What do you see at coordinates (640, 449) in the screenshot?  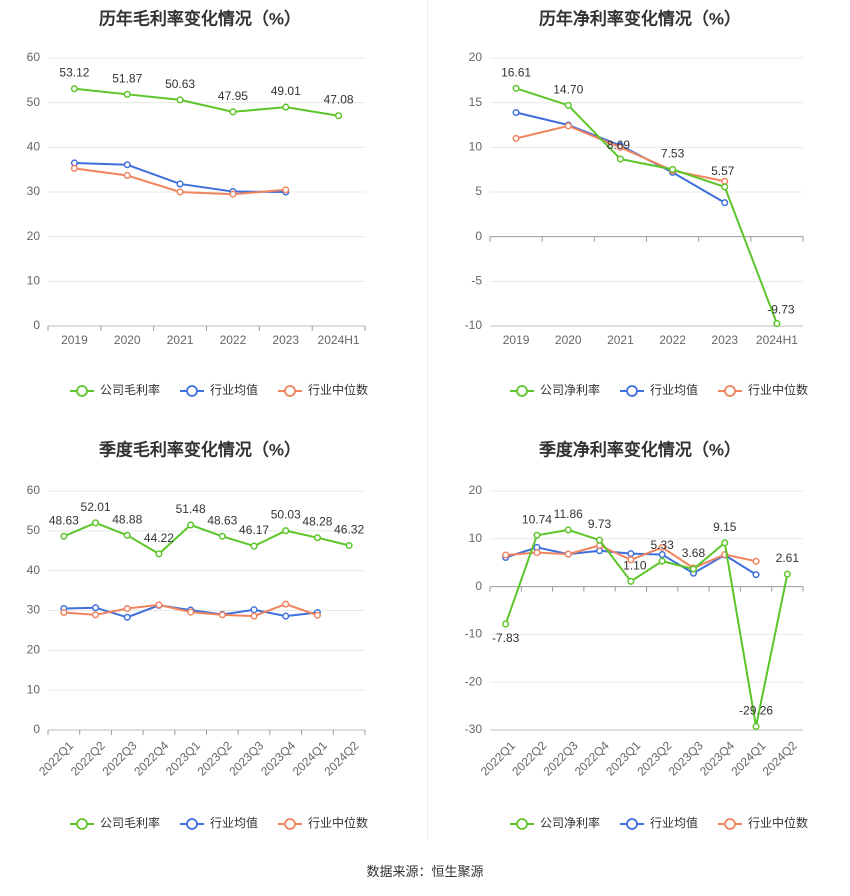 I see `chart-title: 季度净利率变化情况（%）` at bounding box center [640, 449].